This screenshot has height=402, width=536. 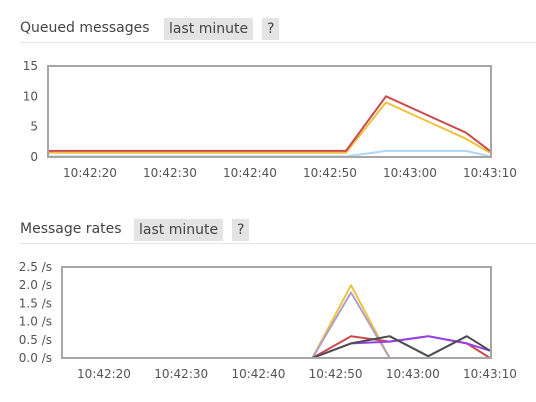 I want to click on y-tick-label: 2.5 /s, so click(x=35, y=267).